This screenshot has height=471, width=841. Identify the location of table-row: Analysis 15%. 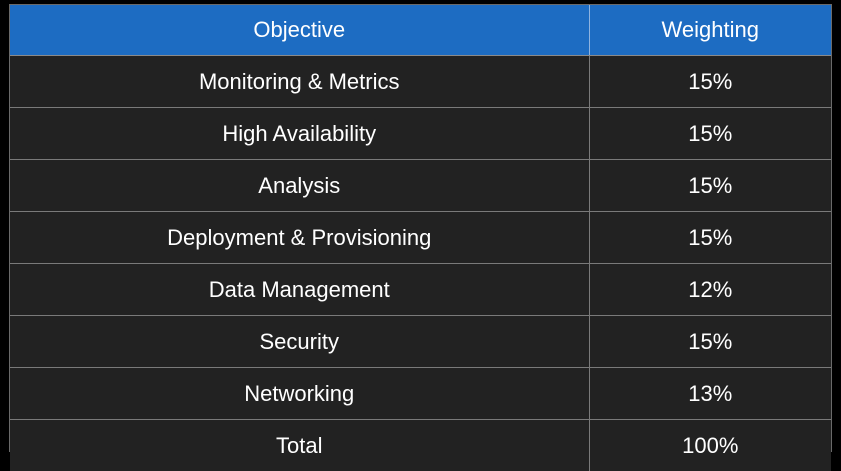
(420, 186).